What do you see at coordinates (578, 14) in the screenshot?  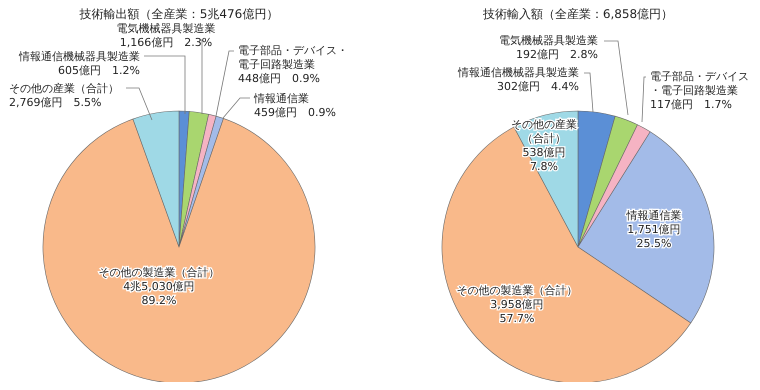 I see `chart-title: 技術輸入額（全産業：6,858億円）` at bounding box center [578, 14].